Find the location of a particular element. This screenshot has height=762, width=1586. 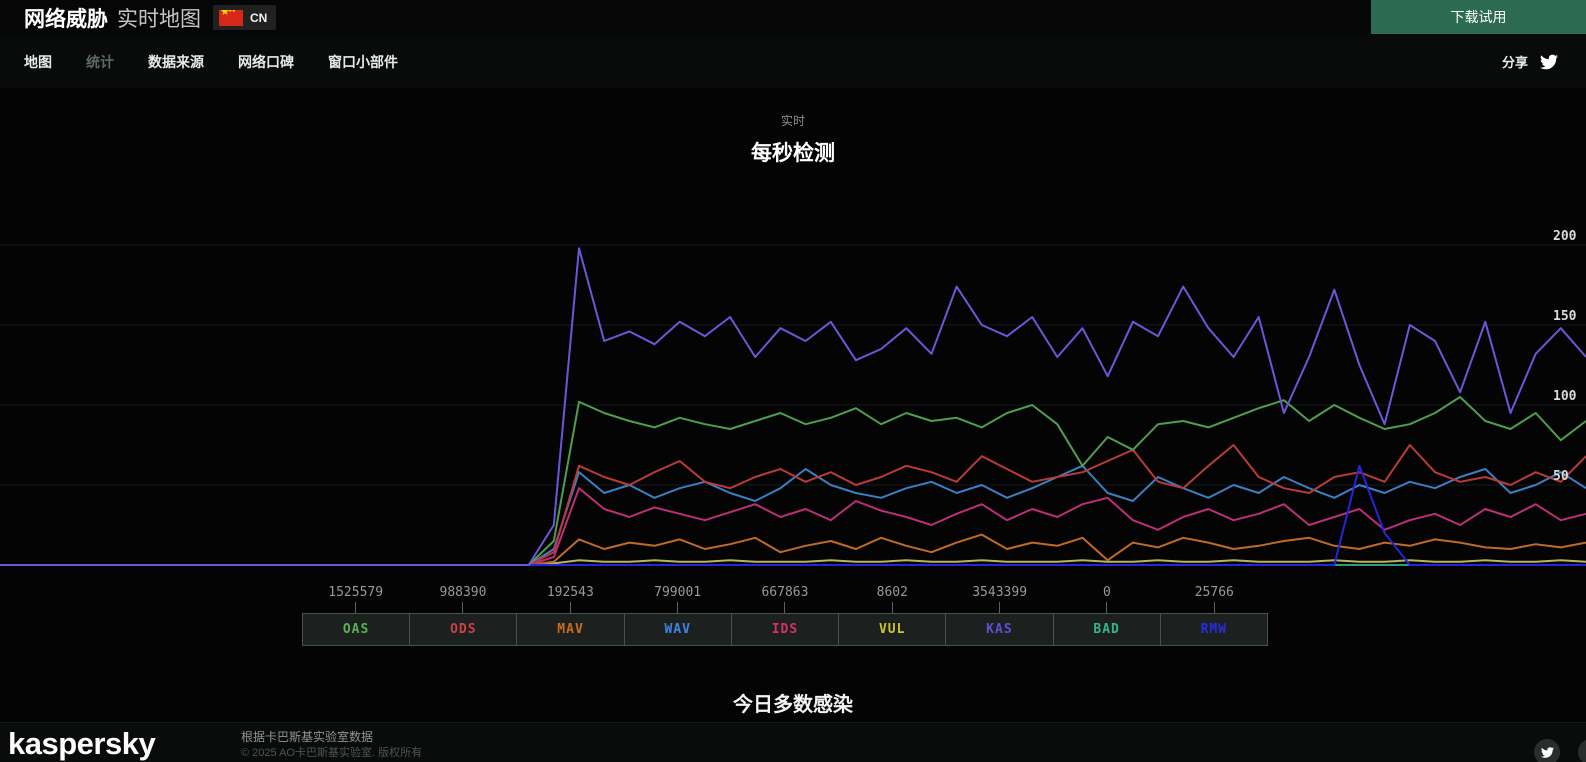

legend-count-oas: 1525579 is located at coordinates (356, 592).